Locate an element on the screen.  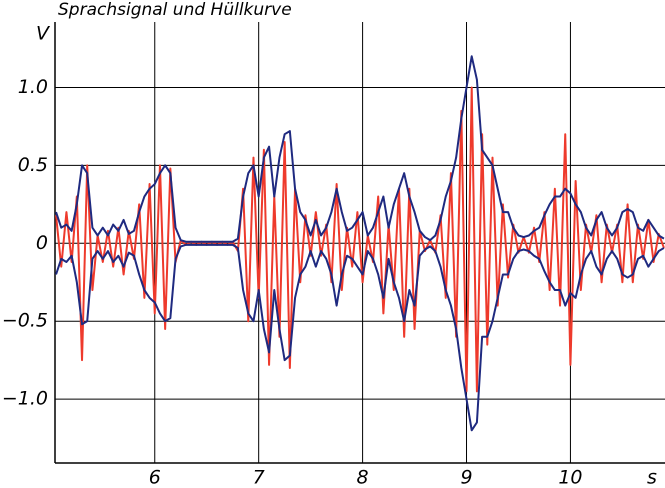
y-tick-label: −1.0 is located at coordinates (25, 399).